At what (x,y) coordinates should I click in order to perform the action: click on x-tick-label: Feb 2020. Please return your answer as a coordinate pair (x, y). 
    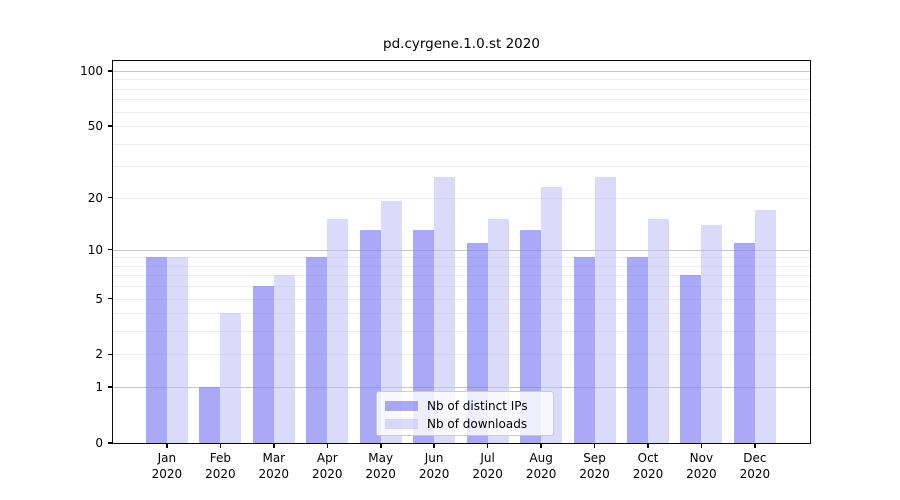
    Looking at the image, I should click on (220, 466).